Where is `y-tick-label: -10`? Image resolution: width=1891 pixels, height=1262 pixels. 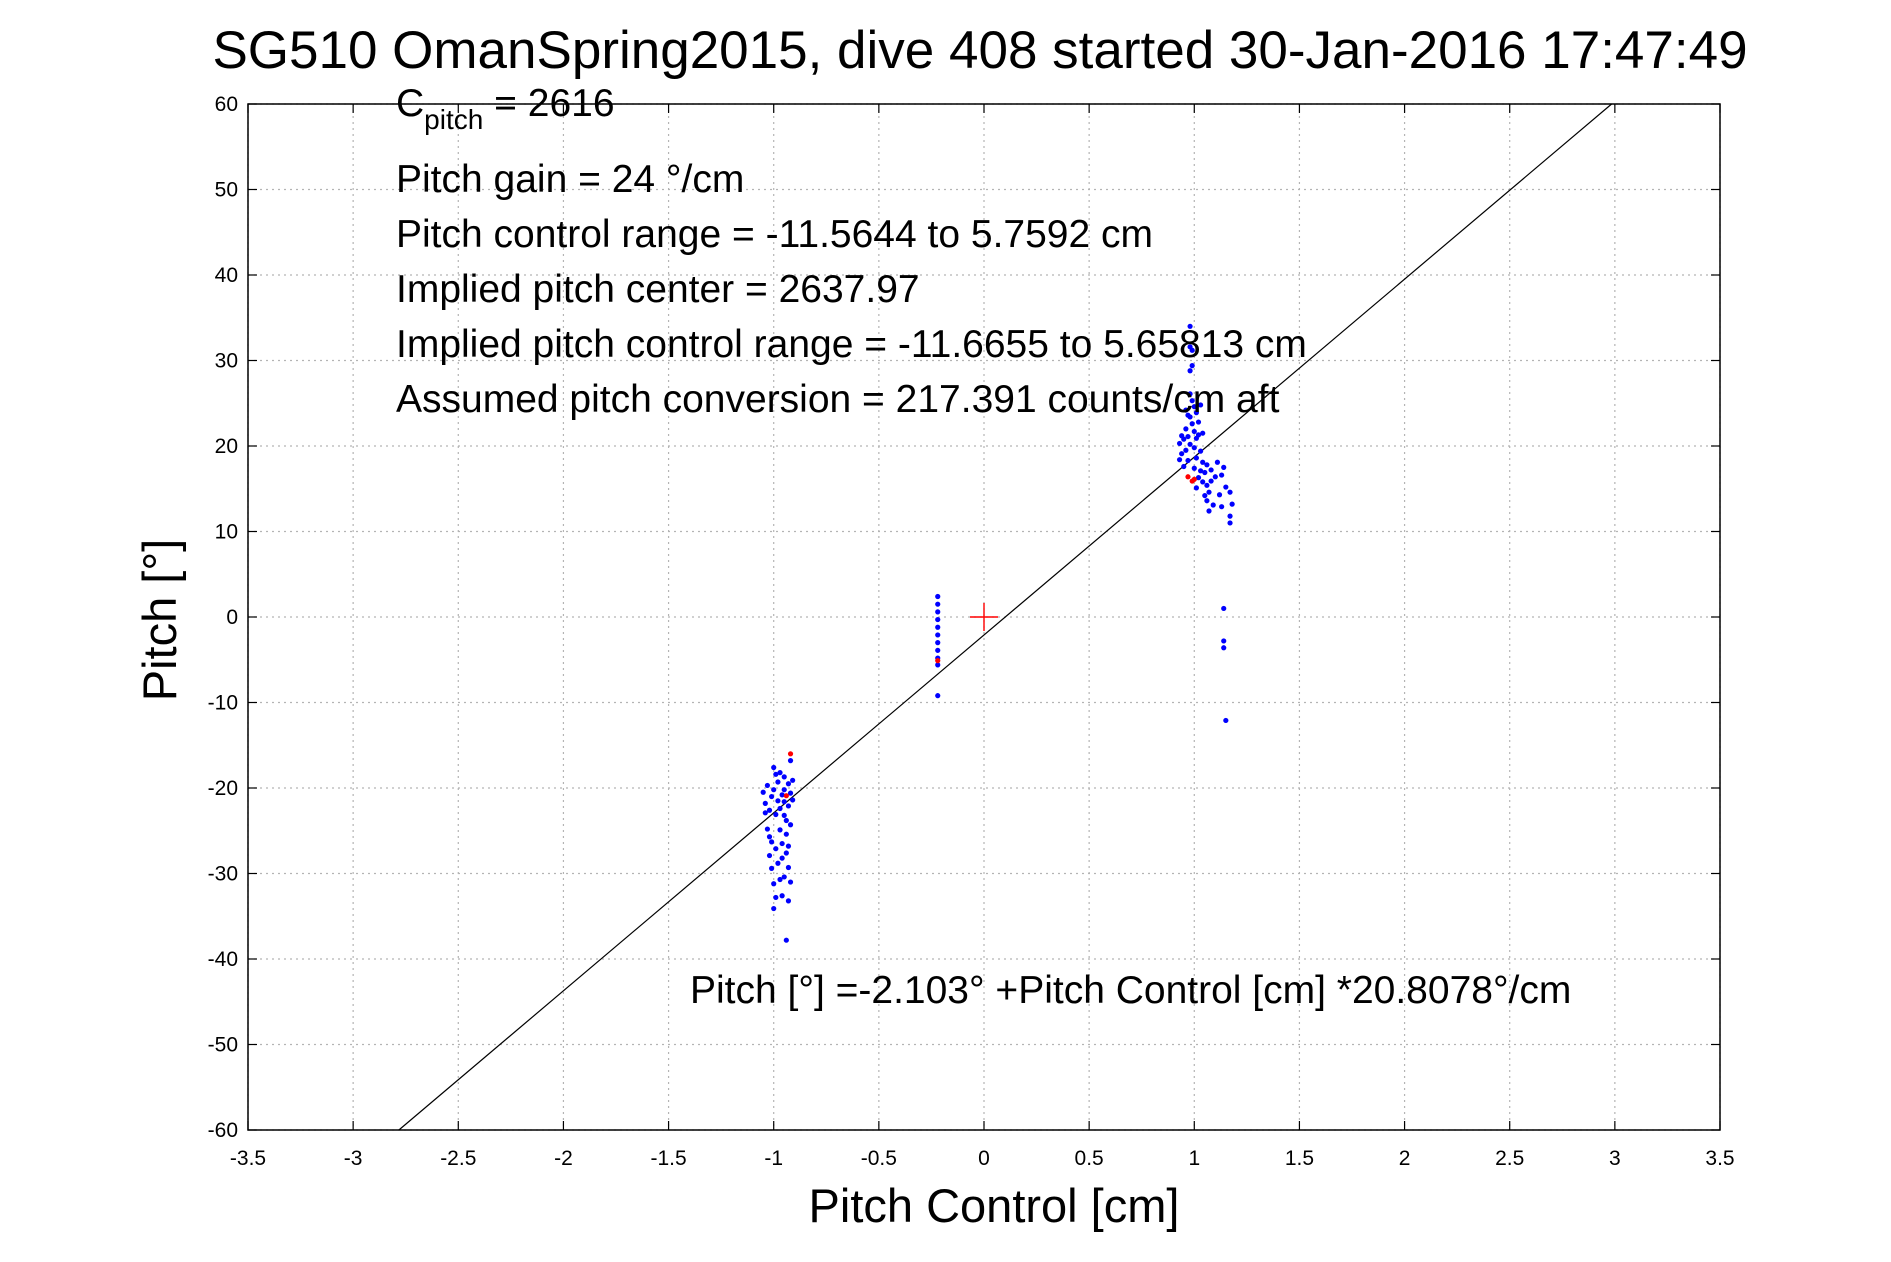
y-tick-label: -10 is located at coordinates (223, 703).